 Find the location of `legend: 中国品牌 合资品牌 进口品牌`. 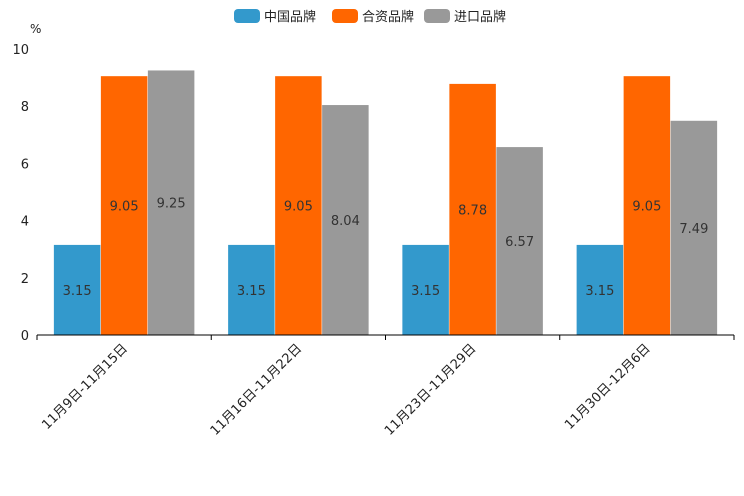

legend: 中国品牌 合资品牌 进口品牌 is located at coordinates (370, 17).